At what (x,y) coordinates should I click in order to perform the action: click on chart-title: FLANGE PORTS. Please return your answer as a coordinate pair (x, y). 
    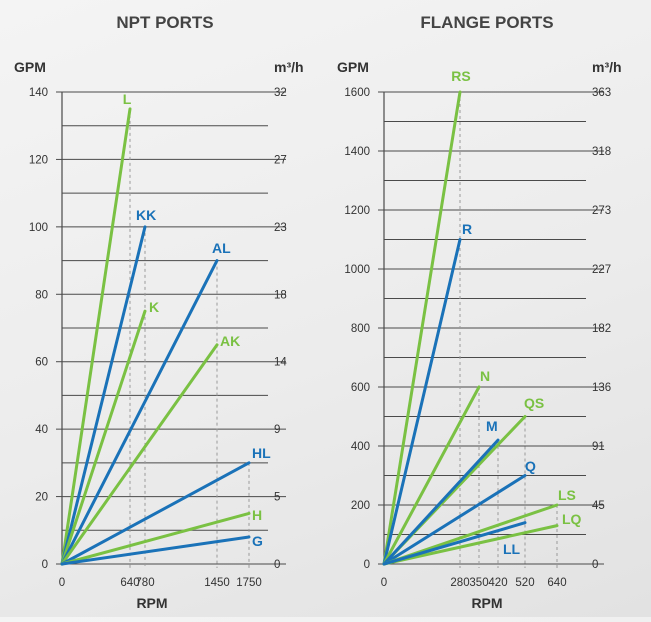
    Looking at the image, I should click on (486, 22).